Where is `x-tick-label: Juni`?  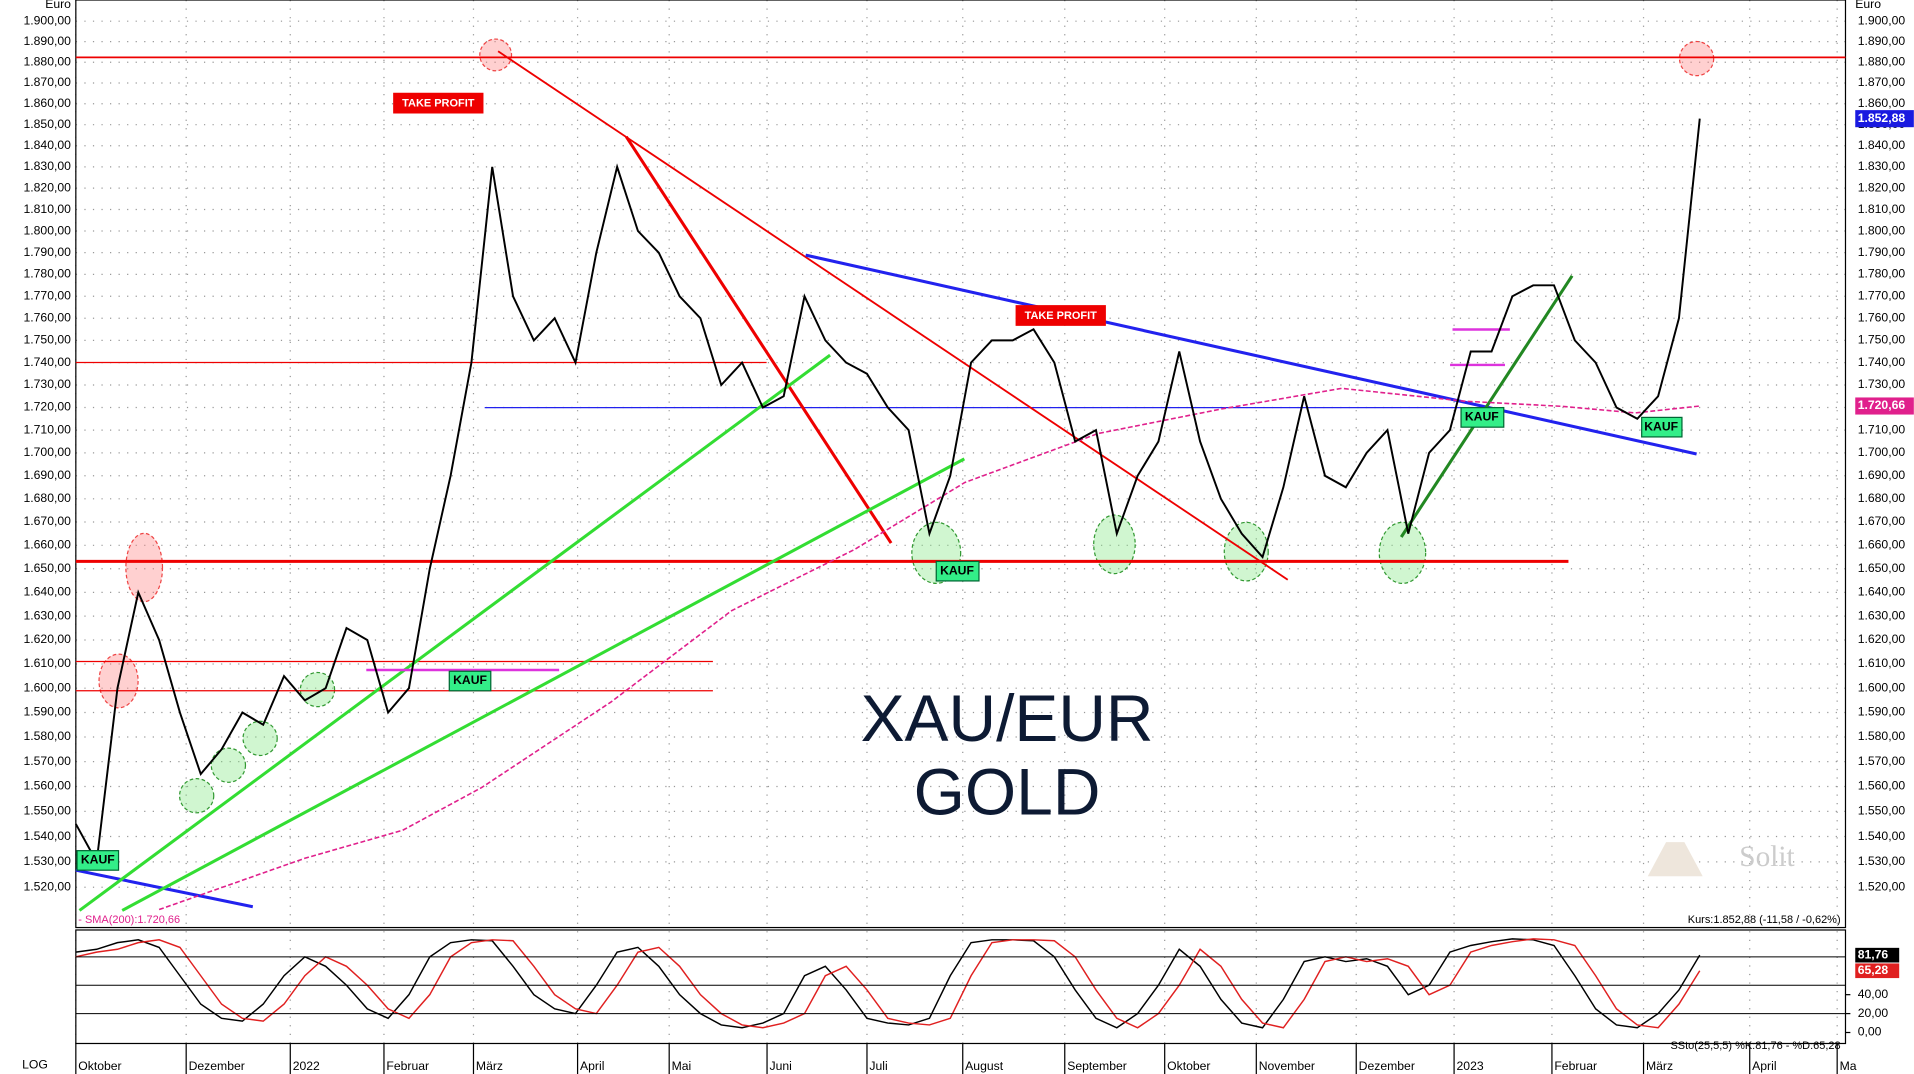
x-tick-label: Juni is located at coordinates (780, 1066).